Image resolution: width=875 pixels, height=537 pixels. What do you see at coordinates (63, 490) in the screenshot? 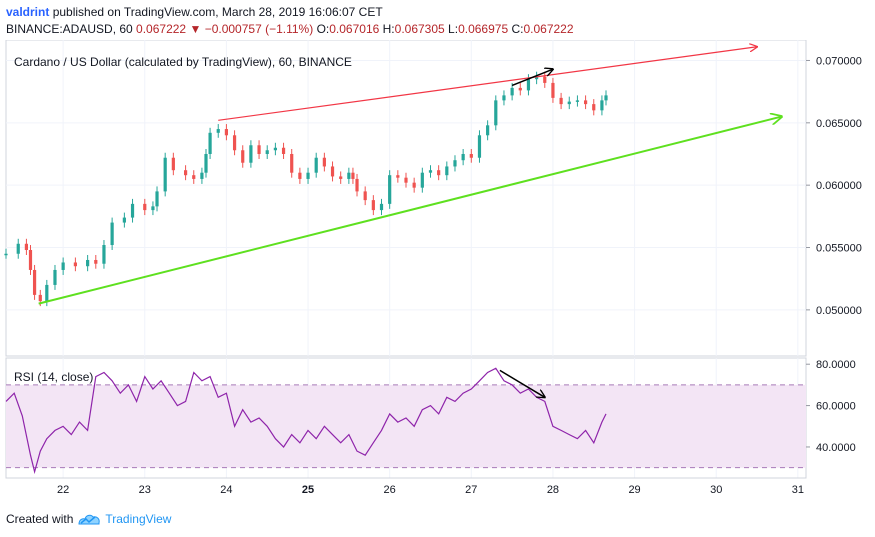
I see `x-tick-label: 22` at bounding box center [63, 490].